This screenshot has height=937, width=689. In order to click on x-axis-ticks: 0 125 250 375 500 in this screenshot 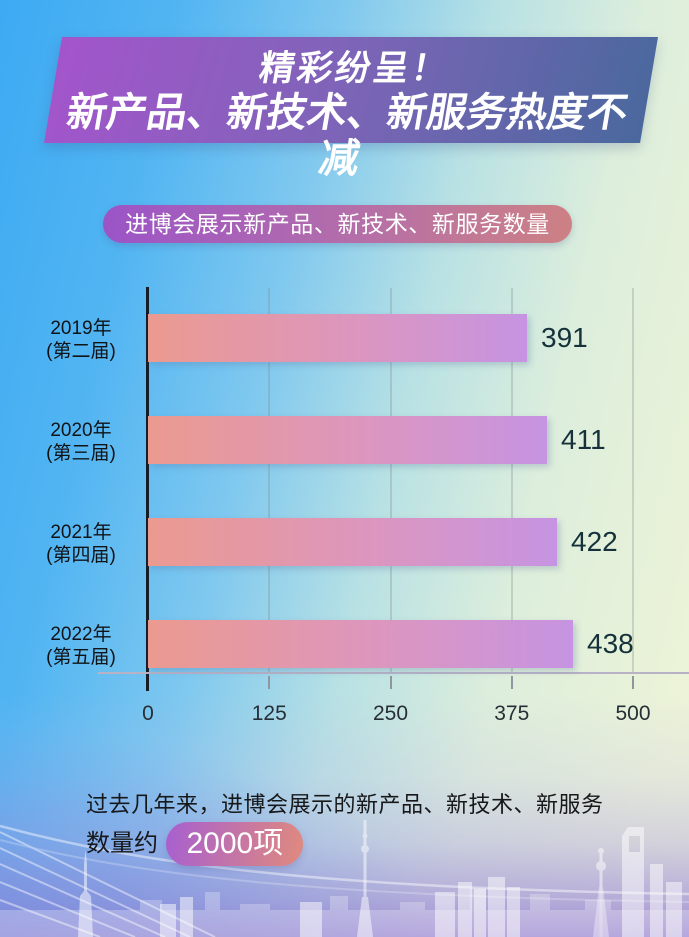, I will do `click(344, 714)`.